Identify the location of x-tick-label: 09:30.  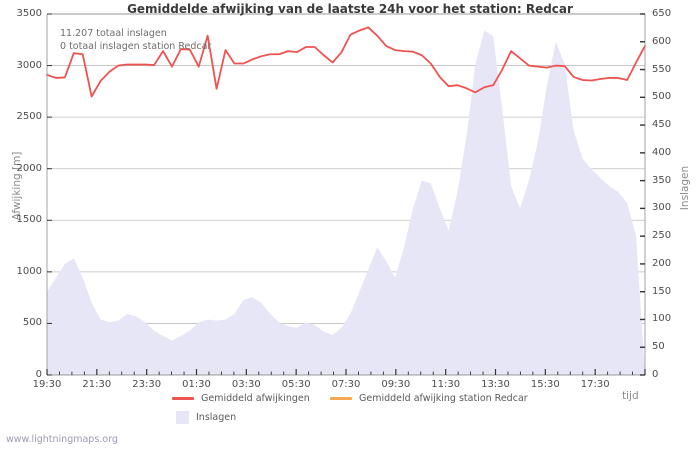
(396, 384).